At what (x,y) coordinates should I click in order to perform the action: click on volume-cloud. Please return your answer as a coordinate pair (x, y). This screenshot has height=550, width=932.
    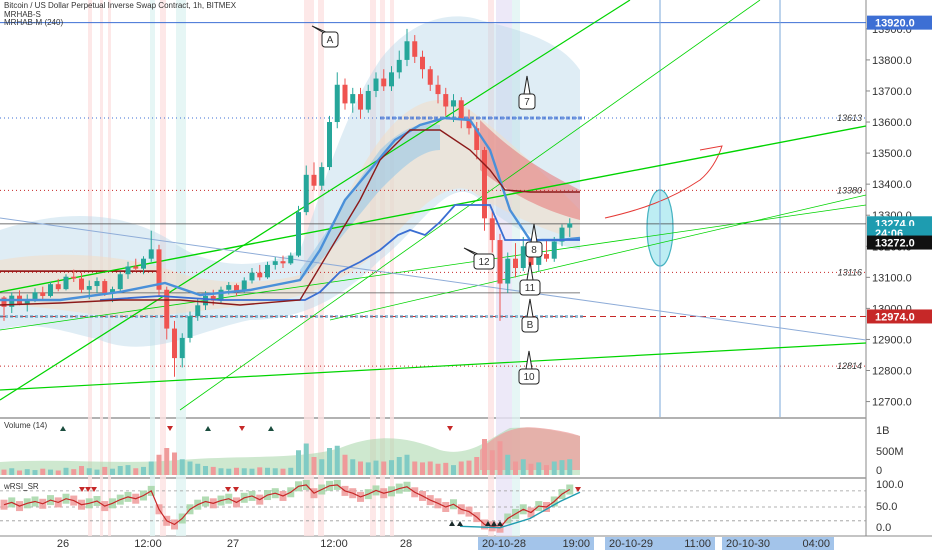
    Looking at the image, I should click on (290, 451).